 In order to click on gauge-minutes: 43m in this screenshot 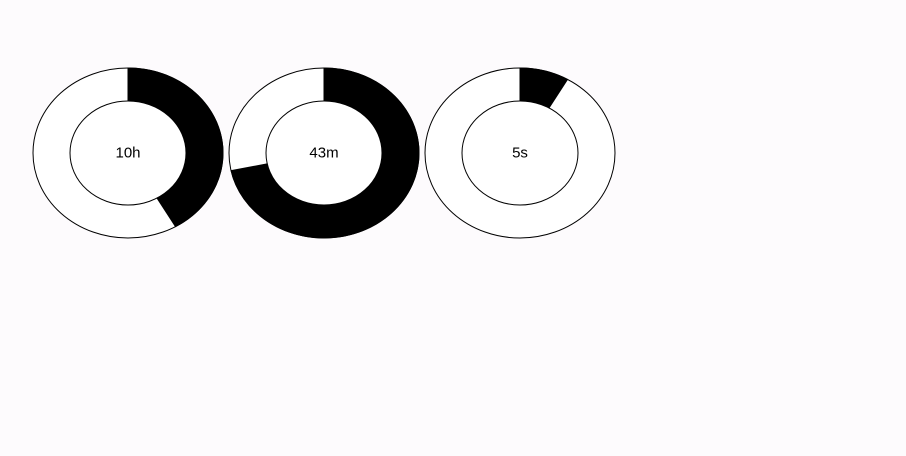, I will do `click(324, 153)`.